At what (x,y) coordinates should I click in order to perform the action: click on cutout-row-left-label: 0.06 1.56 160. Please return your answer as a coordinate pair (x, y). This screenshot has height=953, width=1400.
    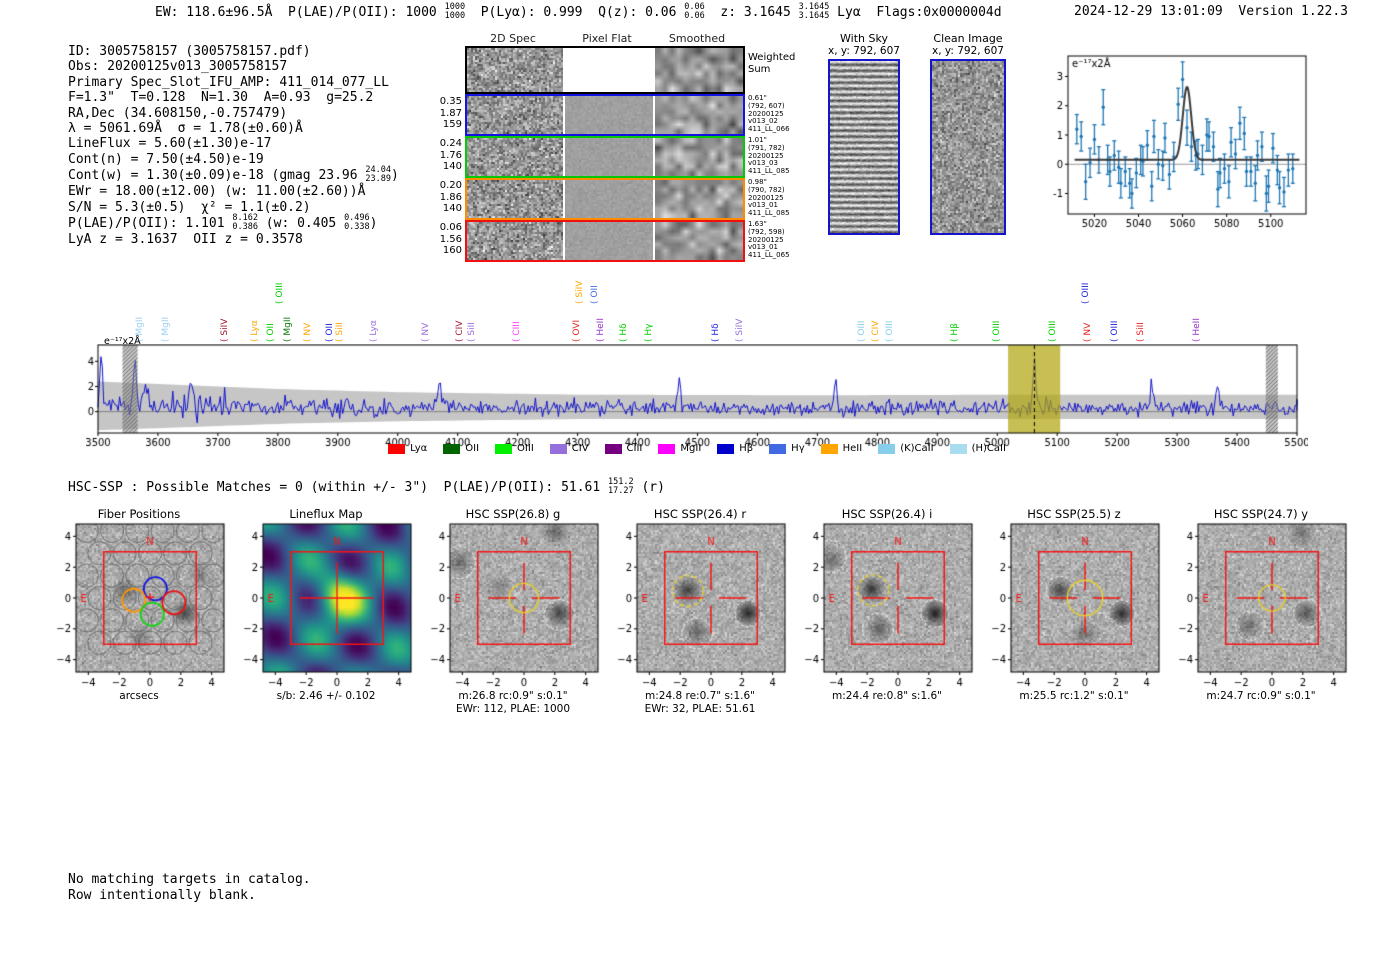
    Looking at the image, I should click on (451, 241).